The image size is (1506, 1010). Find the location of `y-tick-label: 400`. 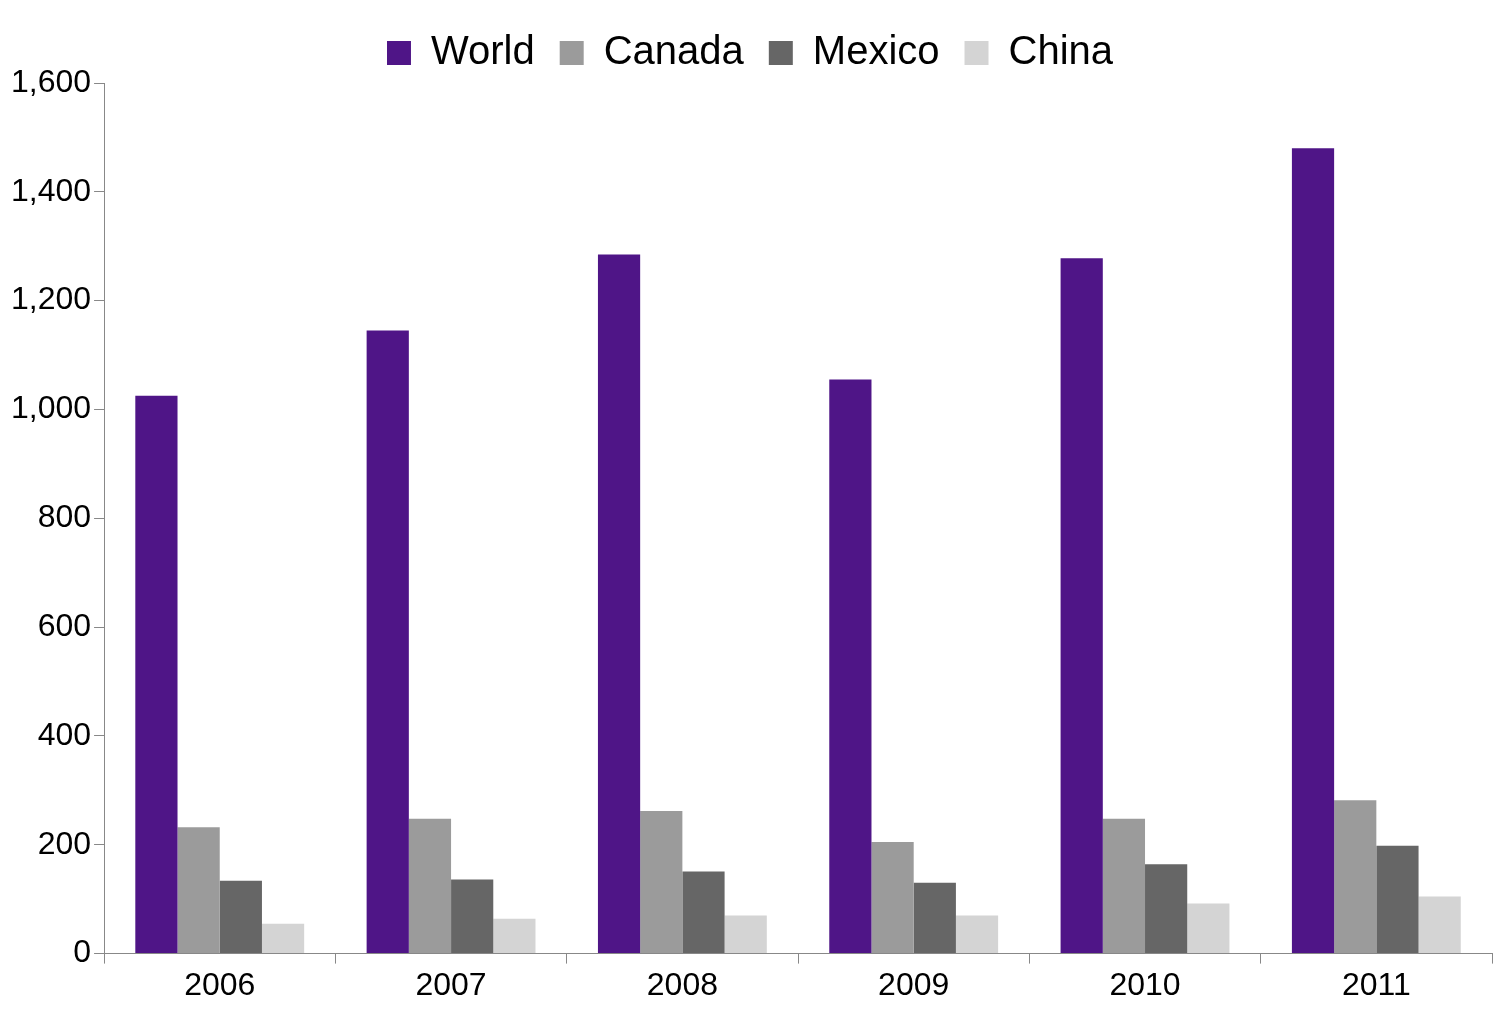

y-tick-label: 400 is located at coordinates (64, 733).